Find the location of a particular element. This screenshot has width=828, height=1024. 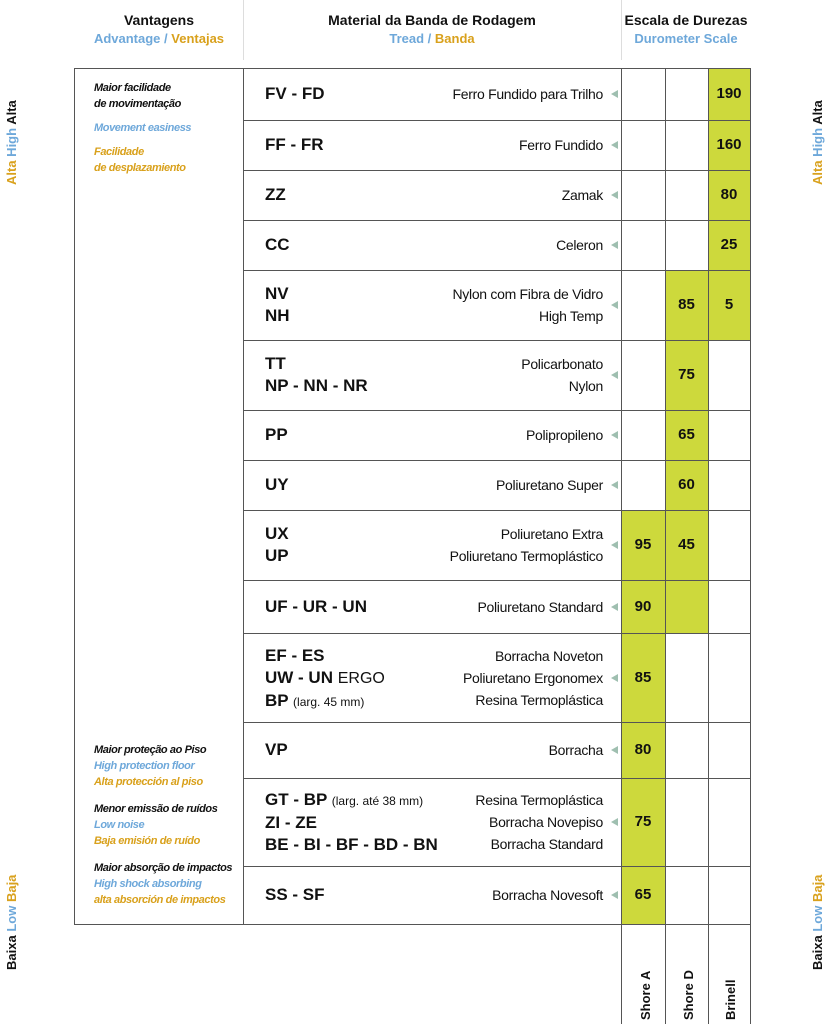

low-pt: Baixa is located at coordinates (817, 952).